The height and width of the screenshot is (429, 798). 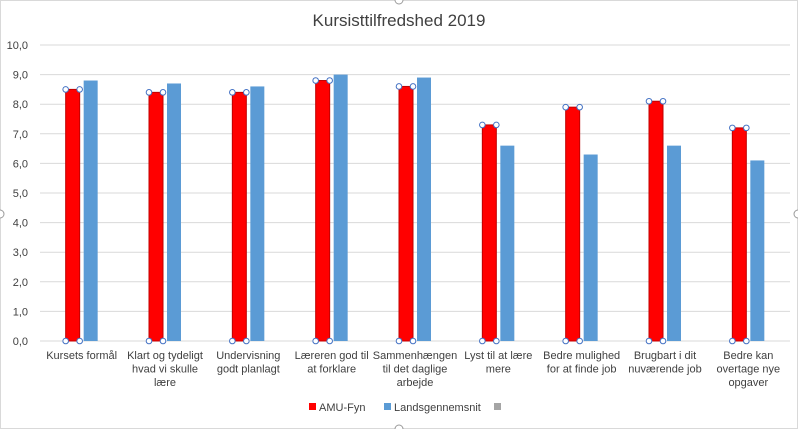 I want to click on x-category-label: Brugbart i dit nuværende job, so click(x=664, y=363).